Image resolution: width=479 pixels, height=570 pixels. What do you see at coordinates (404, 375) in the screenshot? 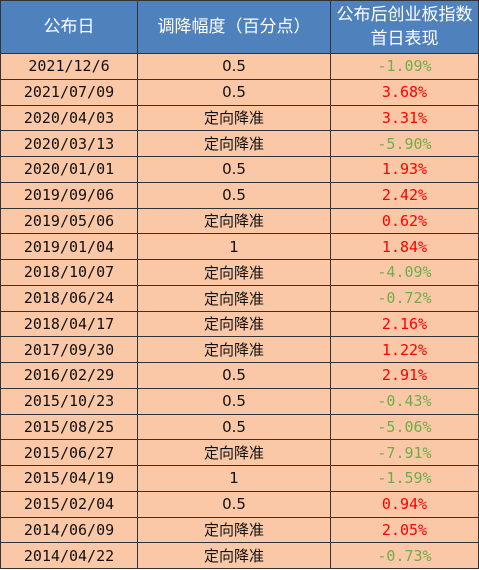
I see `return-cell: 2.91%` at bounding box center [404, 375].